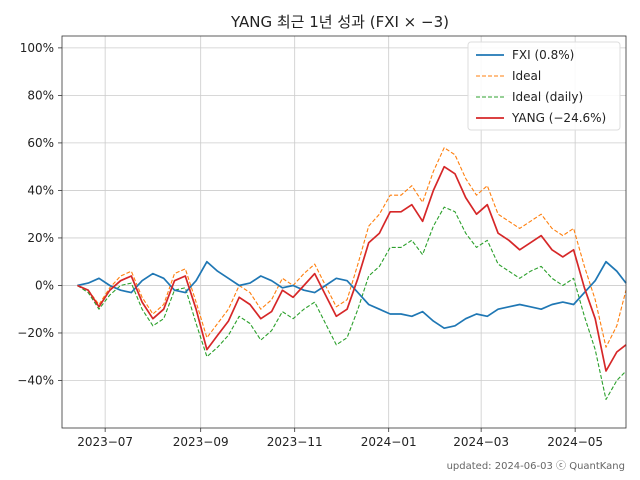 This screenshot has height=480, width=640. Describe the element at coordinates (201, 442) in the screenshot. I see `x-tick-label: 2023−09` at that location.